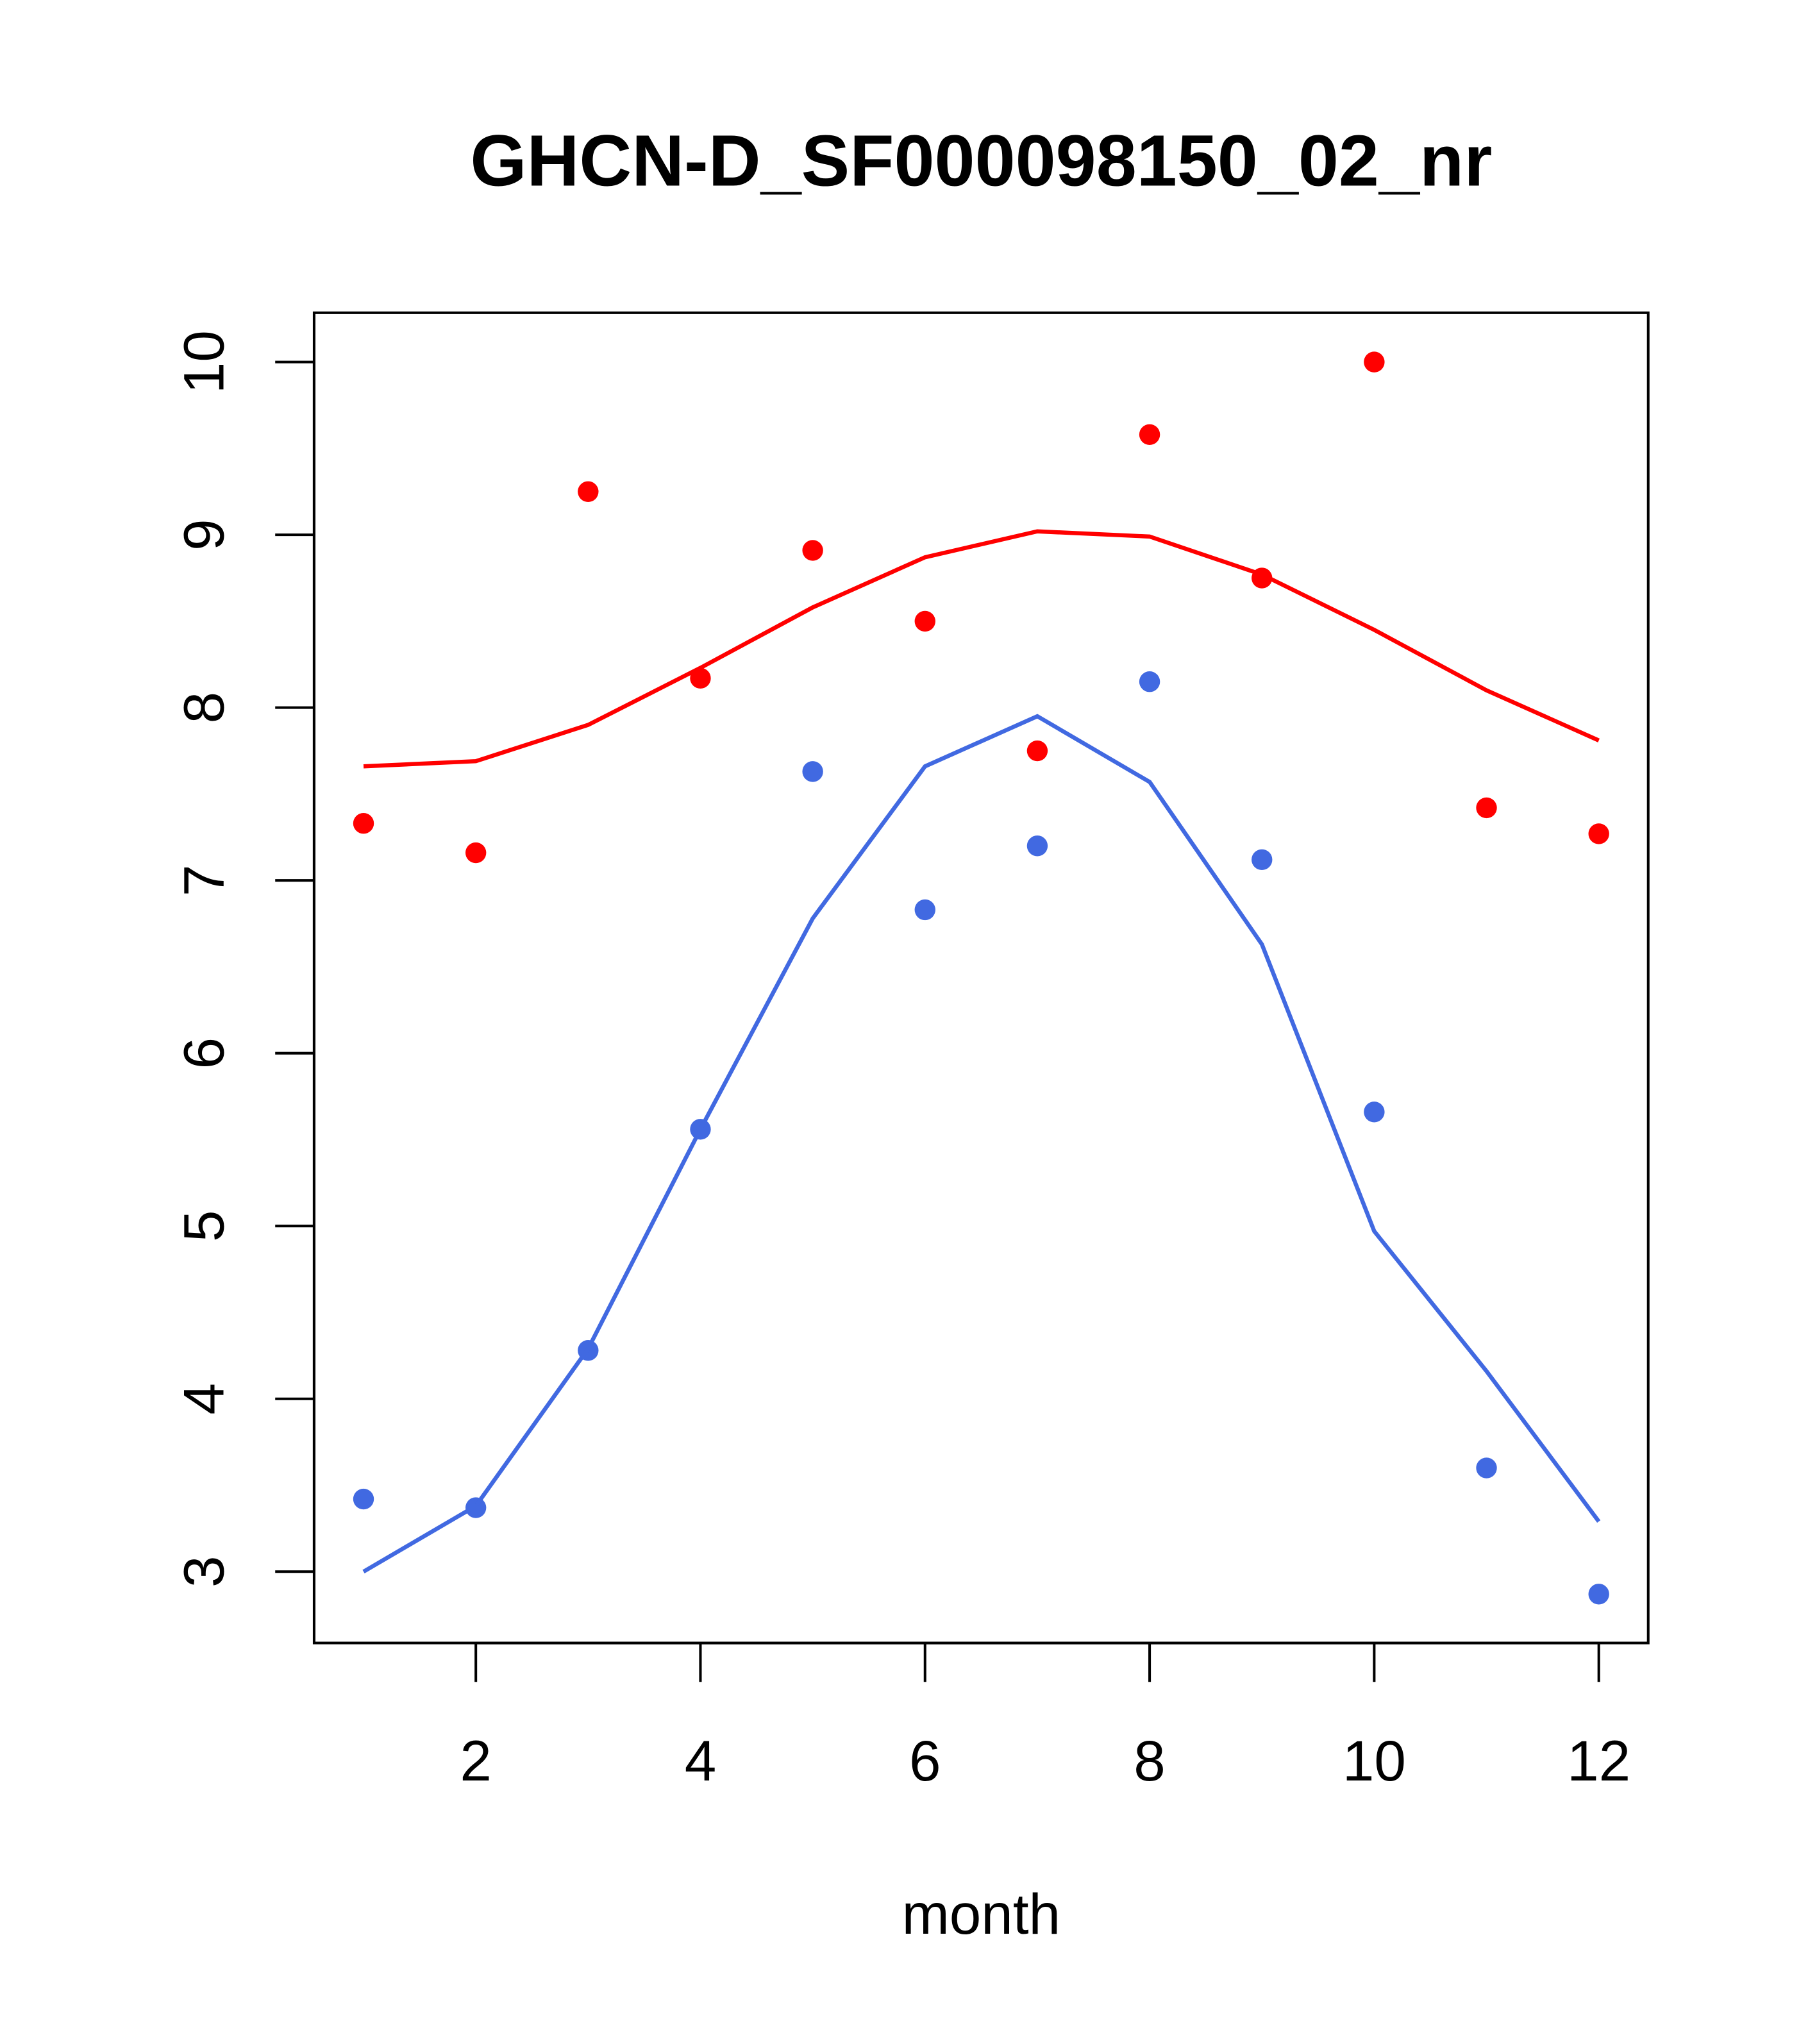  Describe the element at coordinates (203, 1399) in the screenshot. I see `y-tick-label: 4` at that location.